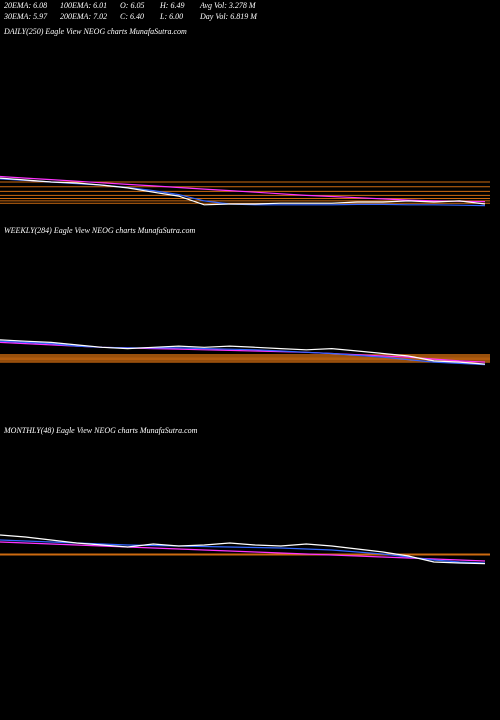 Image resolution: width=500 pixels, height=720 pixels. I want to click on header-stat: Avg Vol: 3.278 M, so click(228, 5).